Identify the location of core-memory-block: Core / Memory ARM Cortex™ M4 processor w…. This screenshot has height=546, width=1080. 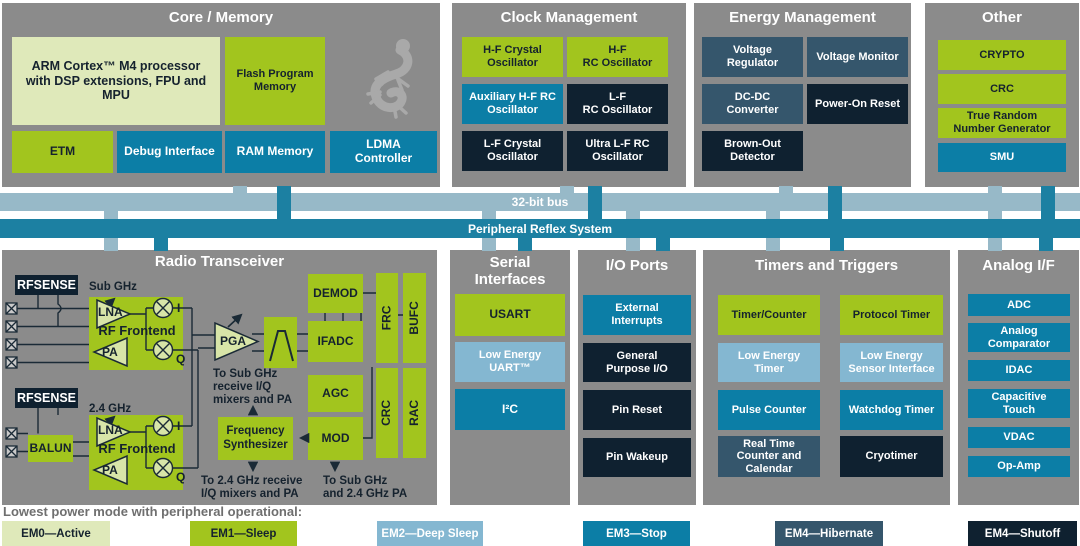
(221, 95).